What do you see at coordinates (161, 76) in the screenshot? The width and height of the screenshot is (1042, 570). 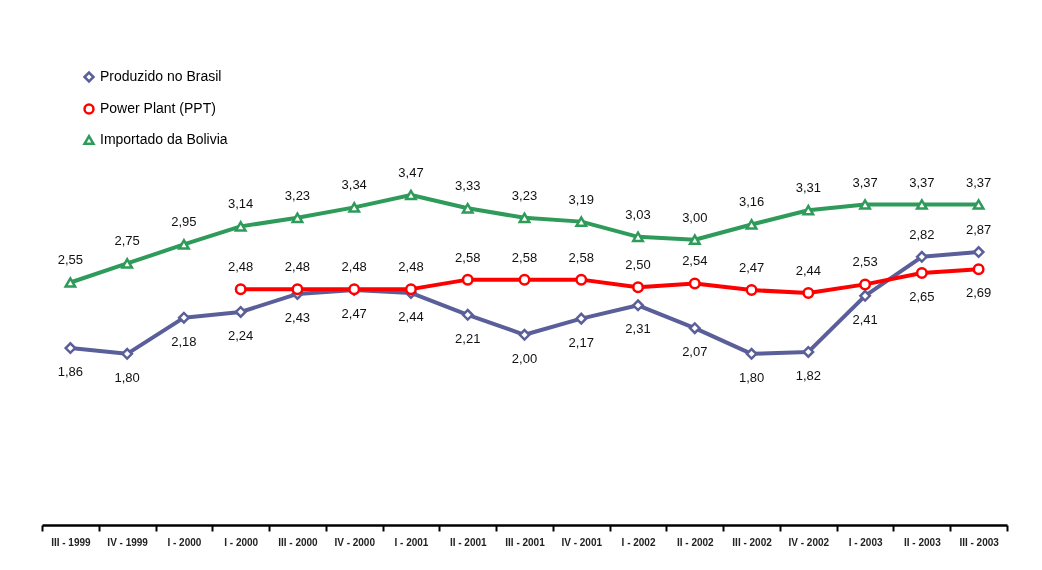 I see `legend-label: Produzido no Brasil` at bounding box center [161, 76].